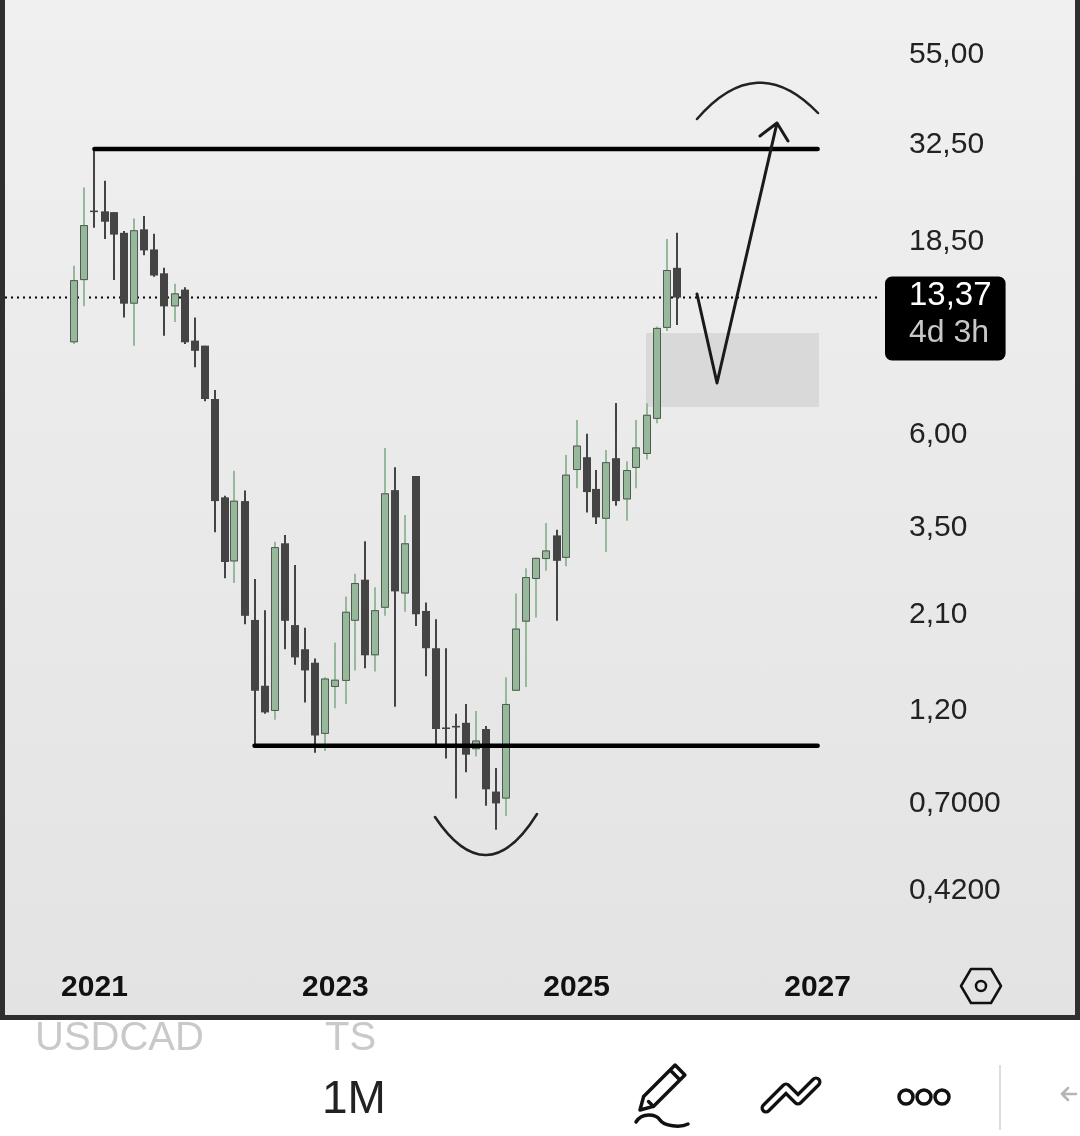  What do you see at coordinates (577, 986) in the screenshot?
I see `x-tick-label: 2025` at bounding box center [577, 986].